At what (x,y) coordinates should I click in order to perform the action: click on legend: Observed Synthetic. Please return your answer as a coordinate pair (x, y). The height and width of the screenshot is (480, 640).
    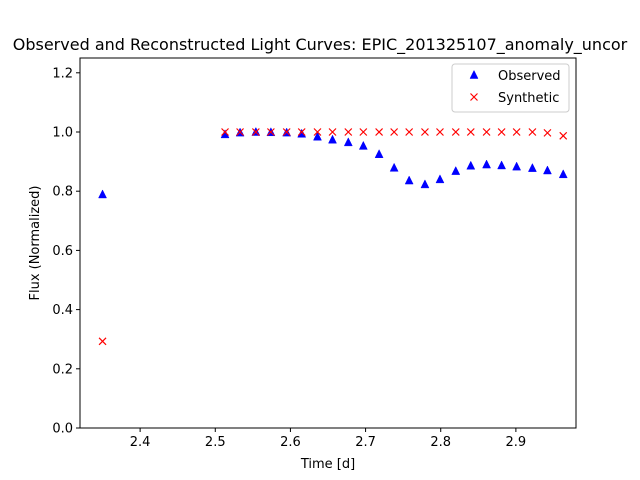
    Looking at the image, I should click on (510, 88).